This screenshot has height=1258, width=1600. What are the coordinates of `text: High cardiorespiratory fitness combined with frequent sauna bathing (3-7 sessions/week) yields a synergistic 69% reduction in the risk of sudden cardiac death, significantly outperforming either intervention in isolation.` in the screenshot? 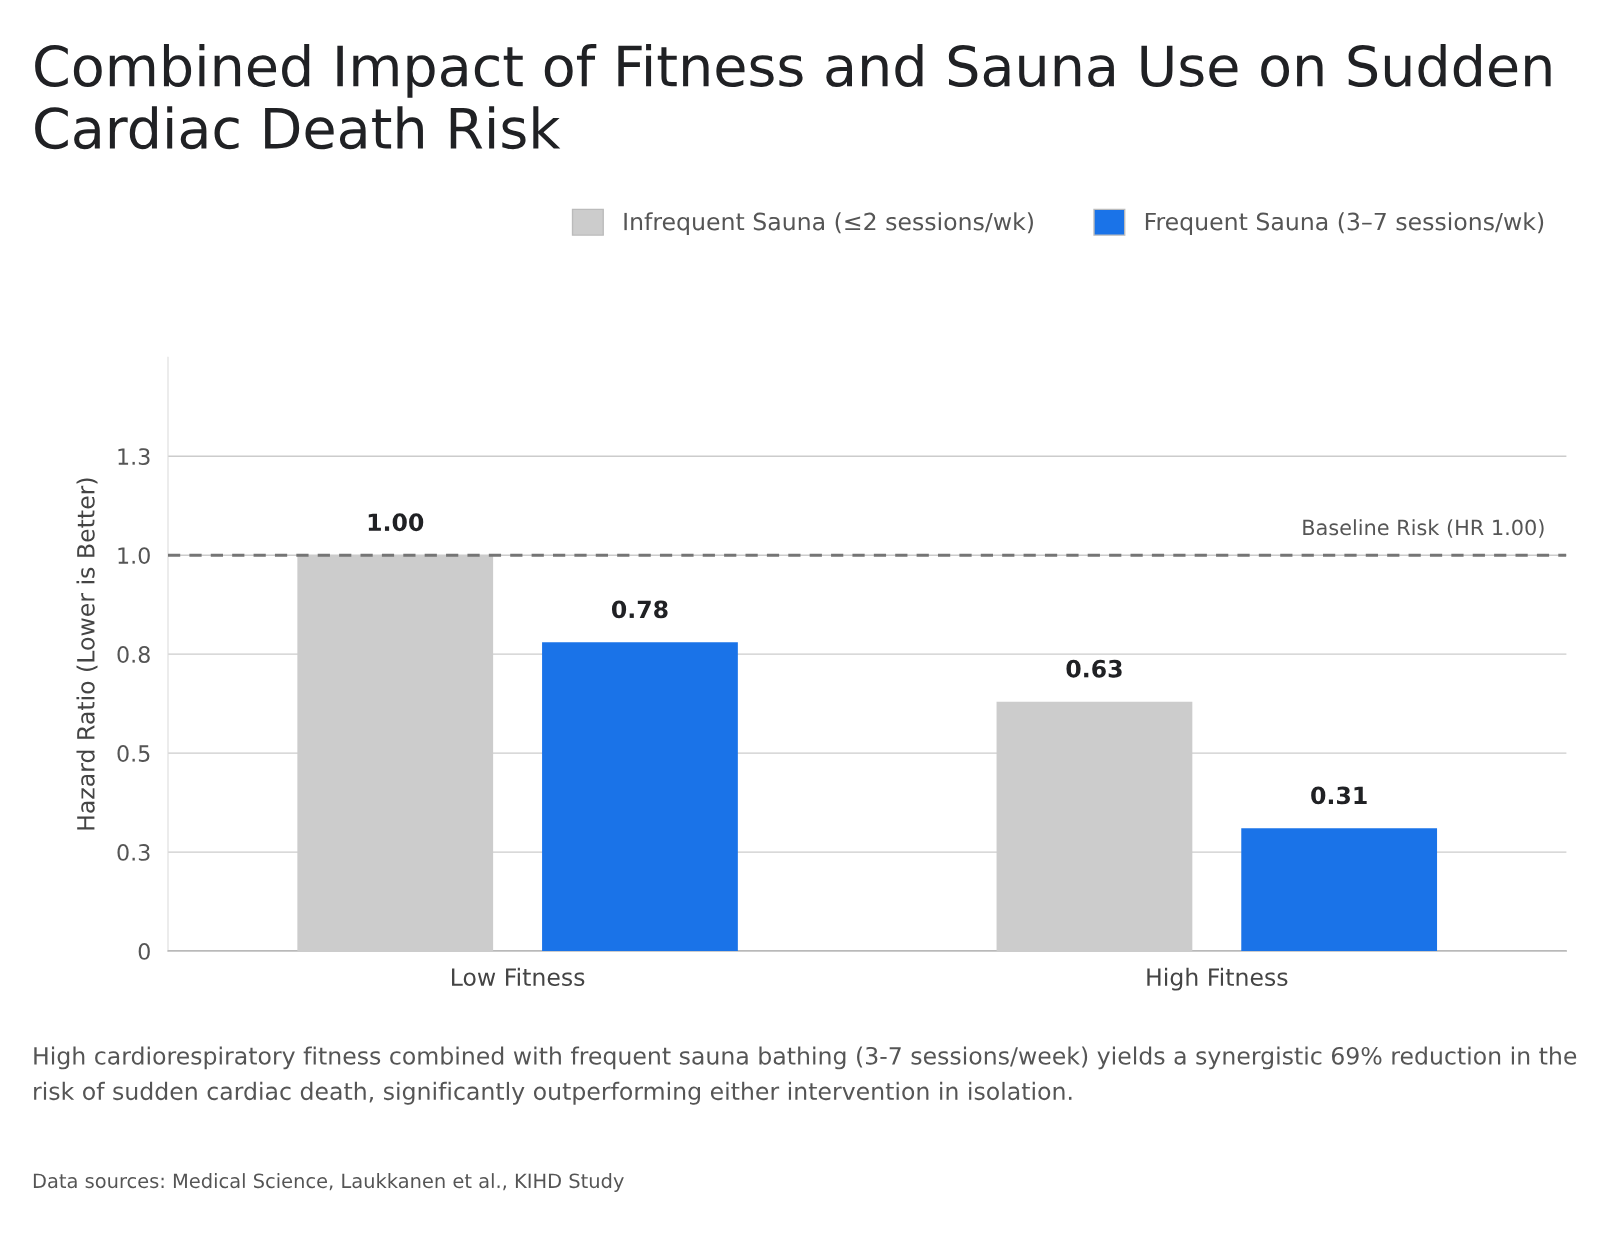 It's located at (805, 1075).